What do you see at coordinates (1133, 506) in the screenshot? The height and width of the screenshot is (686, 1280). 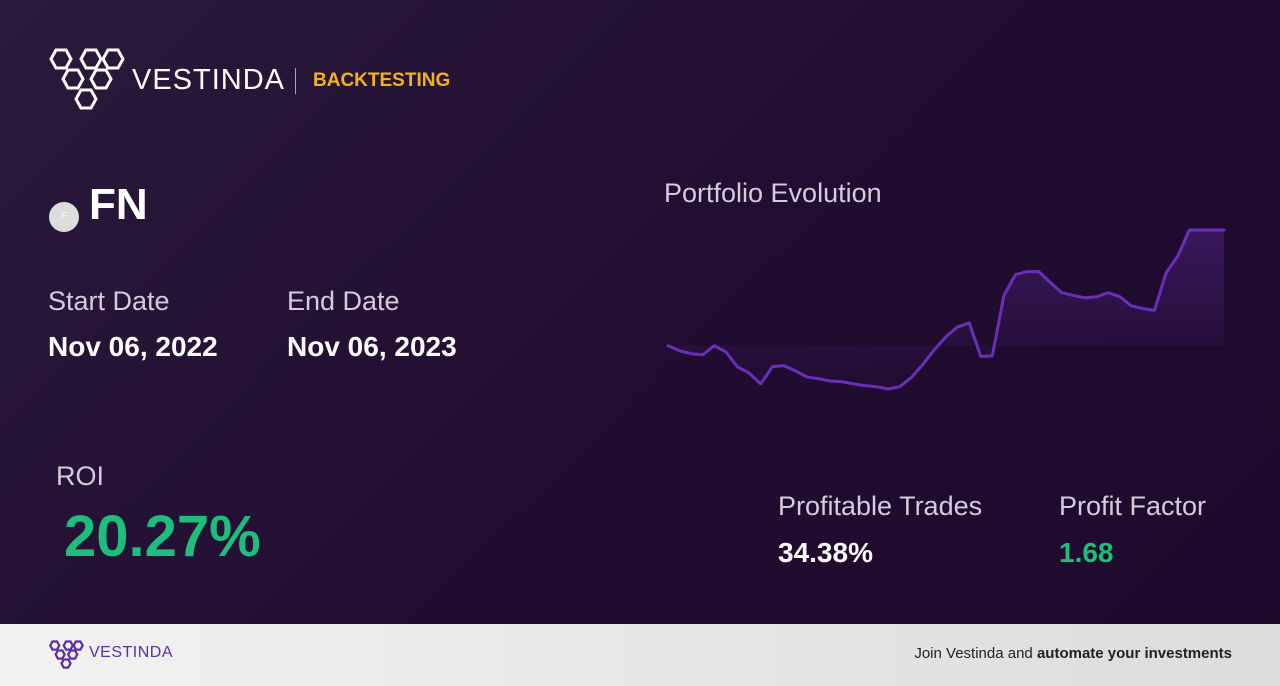 I see `profit-factor-label: Profit Factor` at bounding box center [1133, 506].